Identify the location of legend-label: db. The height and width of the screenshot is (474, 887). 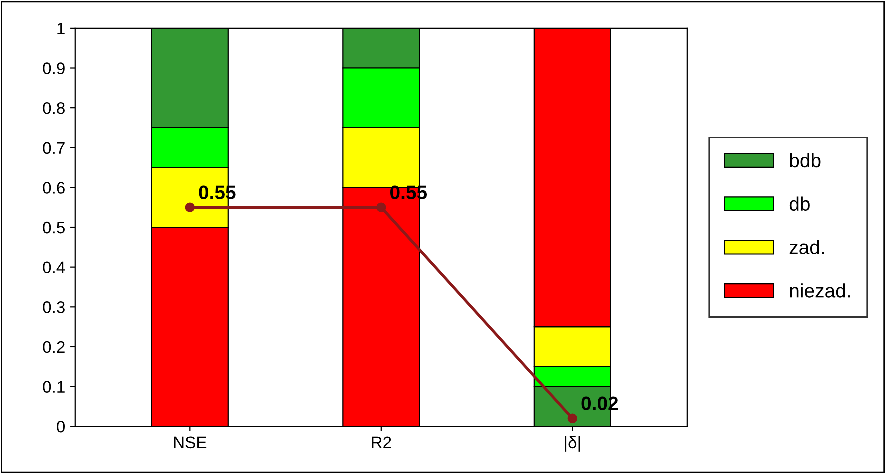
(800, 204).